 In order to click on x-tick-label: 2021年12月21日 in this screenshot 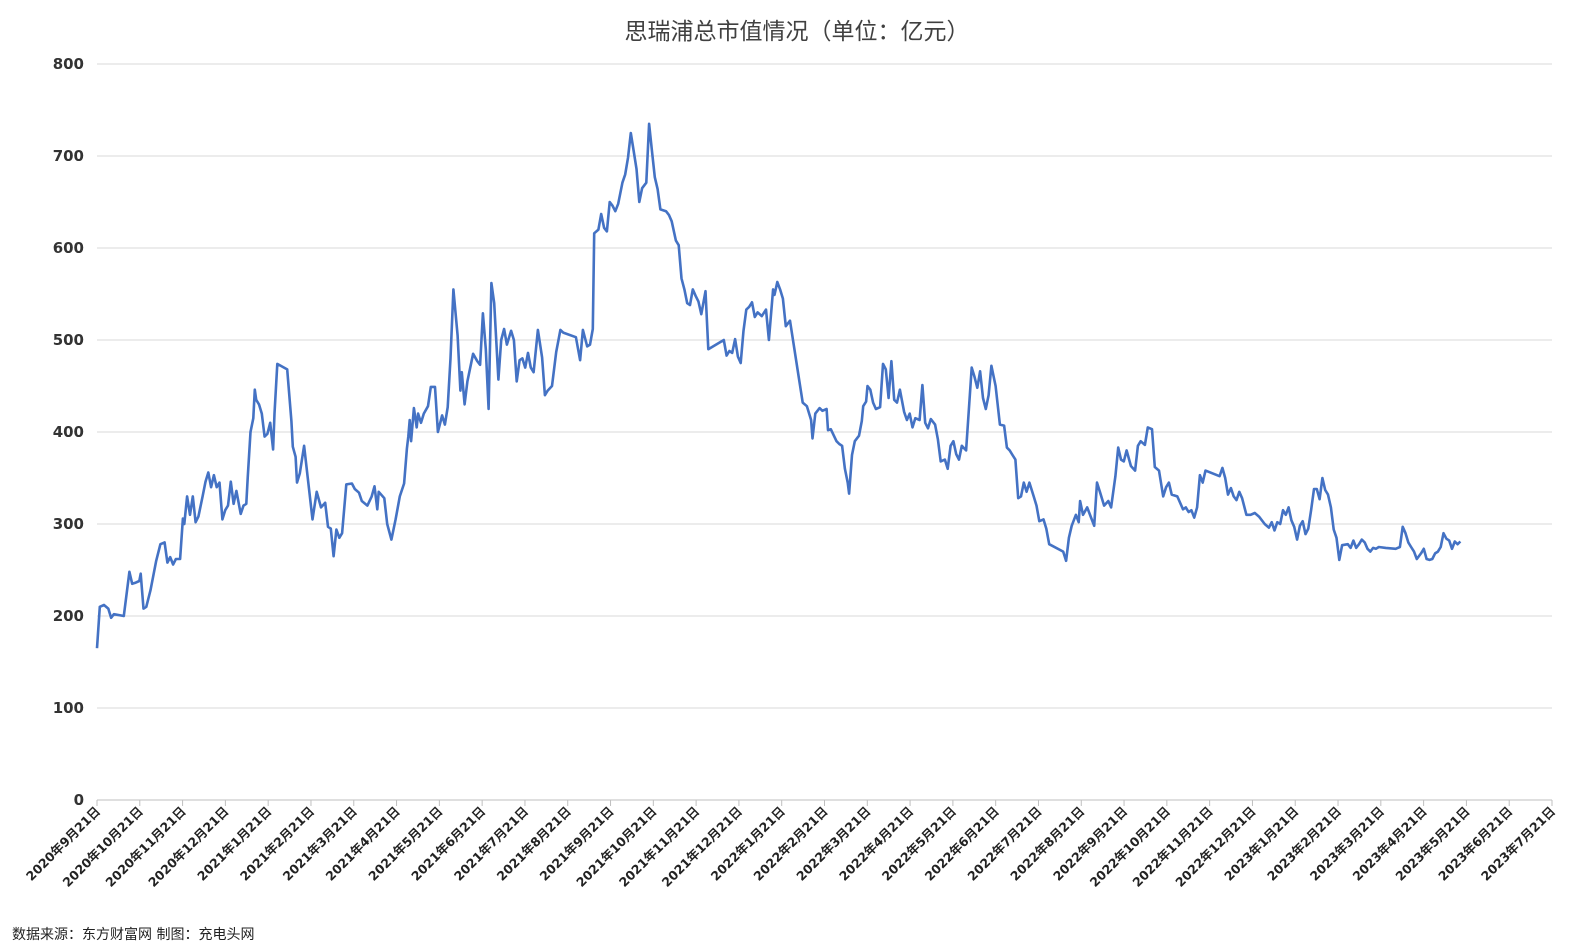, I will do `click(702, 847)`.